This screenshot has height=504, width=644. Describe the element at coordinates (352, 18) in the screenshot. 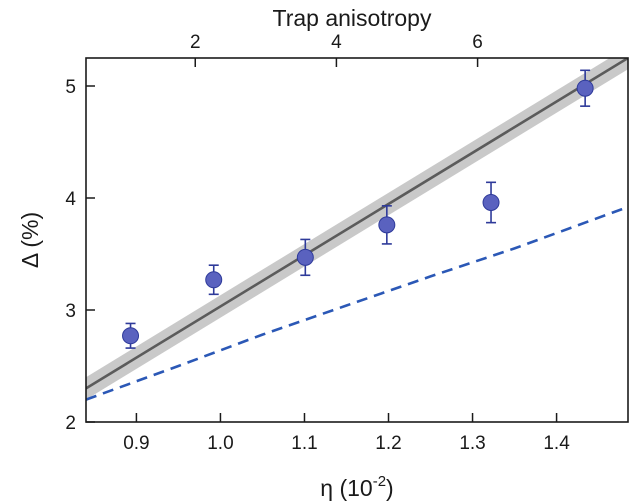

I see `top-axis-title: Trap anisotropy` at that location.